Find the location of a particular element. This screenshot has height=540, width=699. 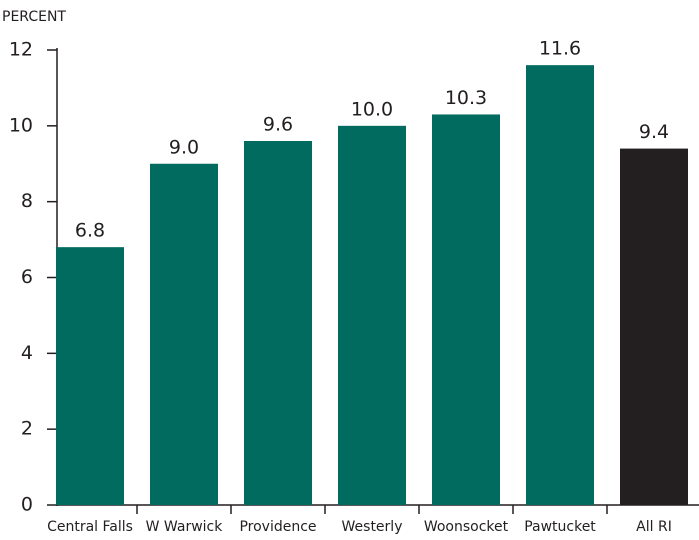

x-tick-label: Central Falls is located at coordinates (90, 527).